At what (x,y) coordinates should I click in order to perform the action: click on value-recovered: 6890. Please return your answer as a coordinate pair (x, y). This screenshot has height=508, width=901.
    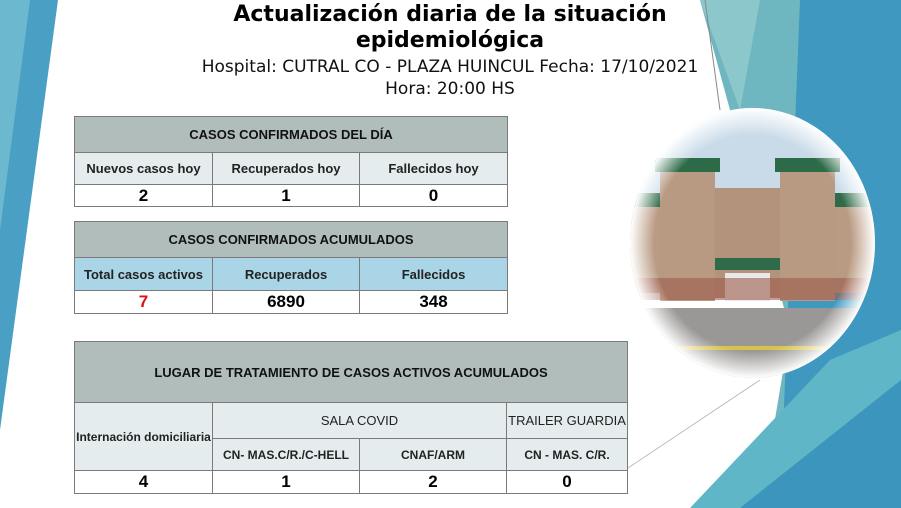
    Looking at the image, I should click on (286, 302).